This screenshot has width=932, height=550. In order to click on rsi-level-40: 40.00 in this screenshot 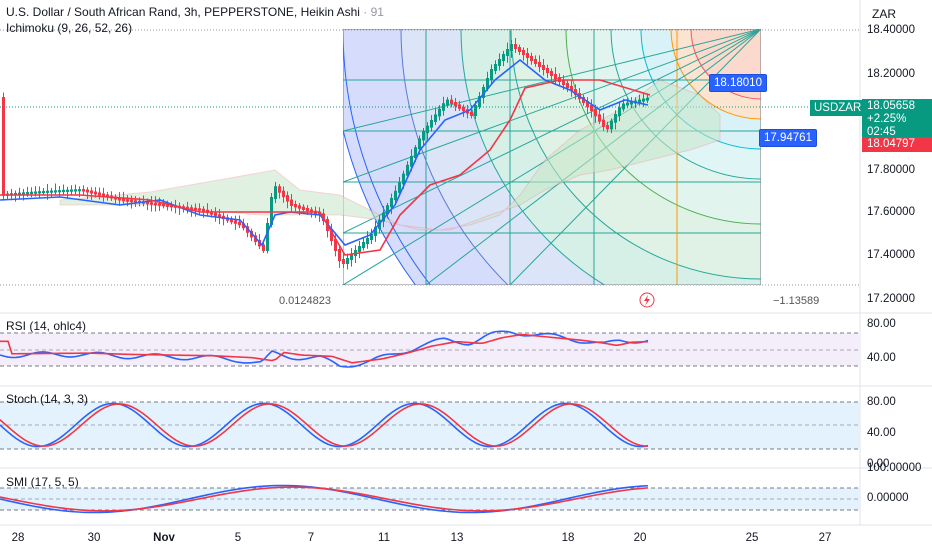, I will do `click(881, 358)`.